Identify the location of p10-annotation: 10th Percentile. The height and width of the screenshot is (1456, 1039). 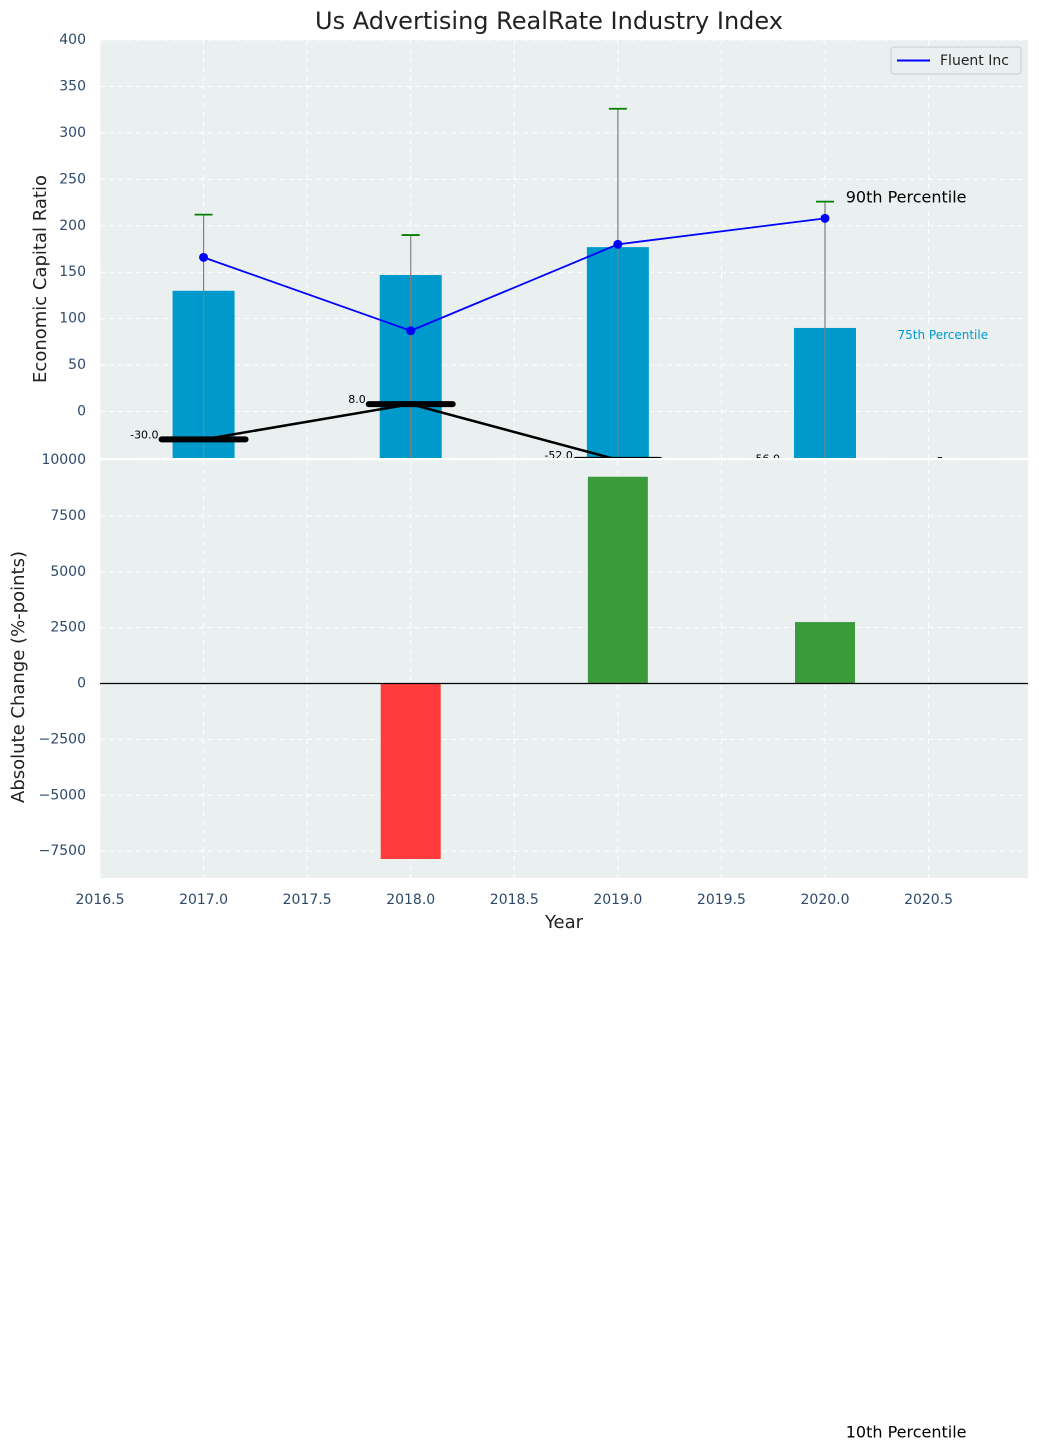
(906, 1432).